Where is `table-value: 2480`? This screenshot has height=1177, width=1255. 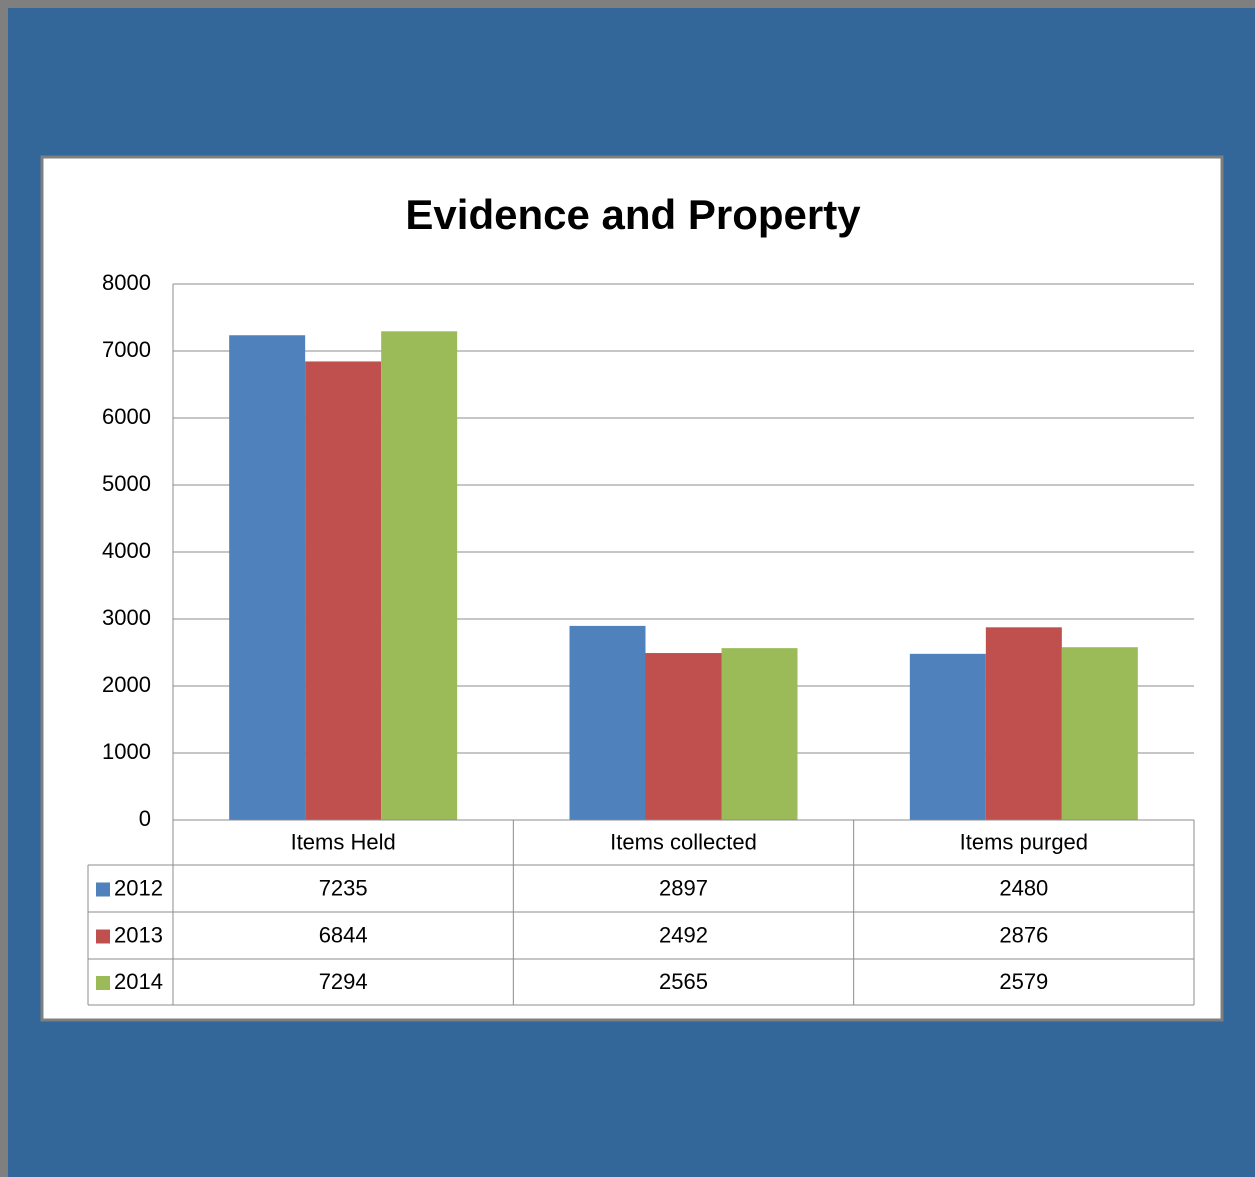
table-value: 2480 is located at coordinates (1023, 887).